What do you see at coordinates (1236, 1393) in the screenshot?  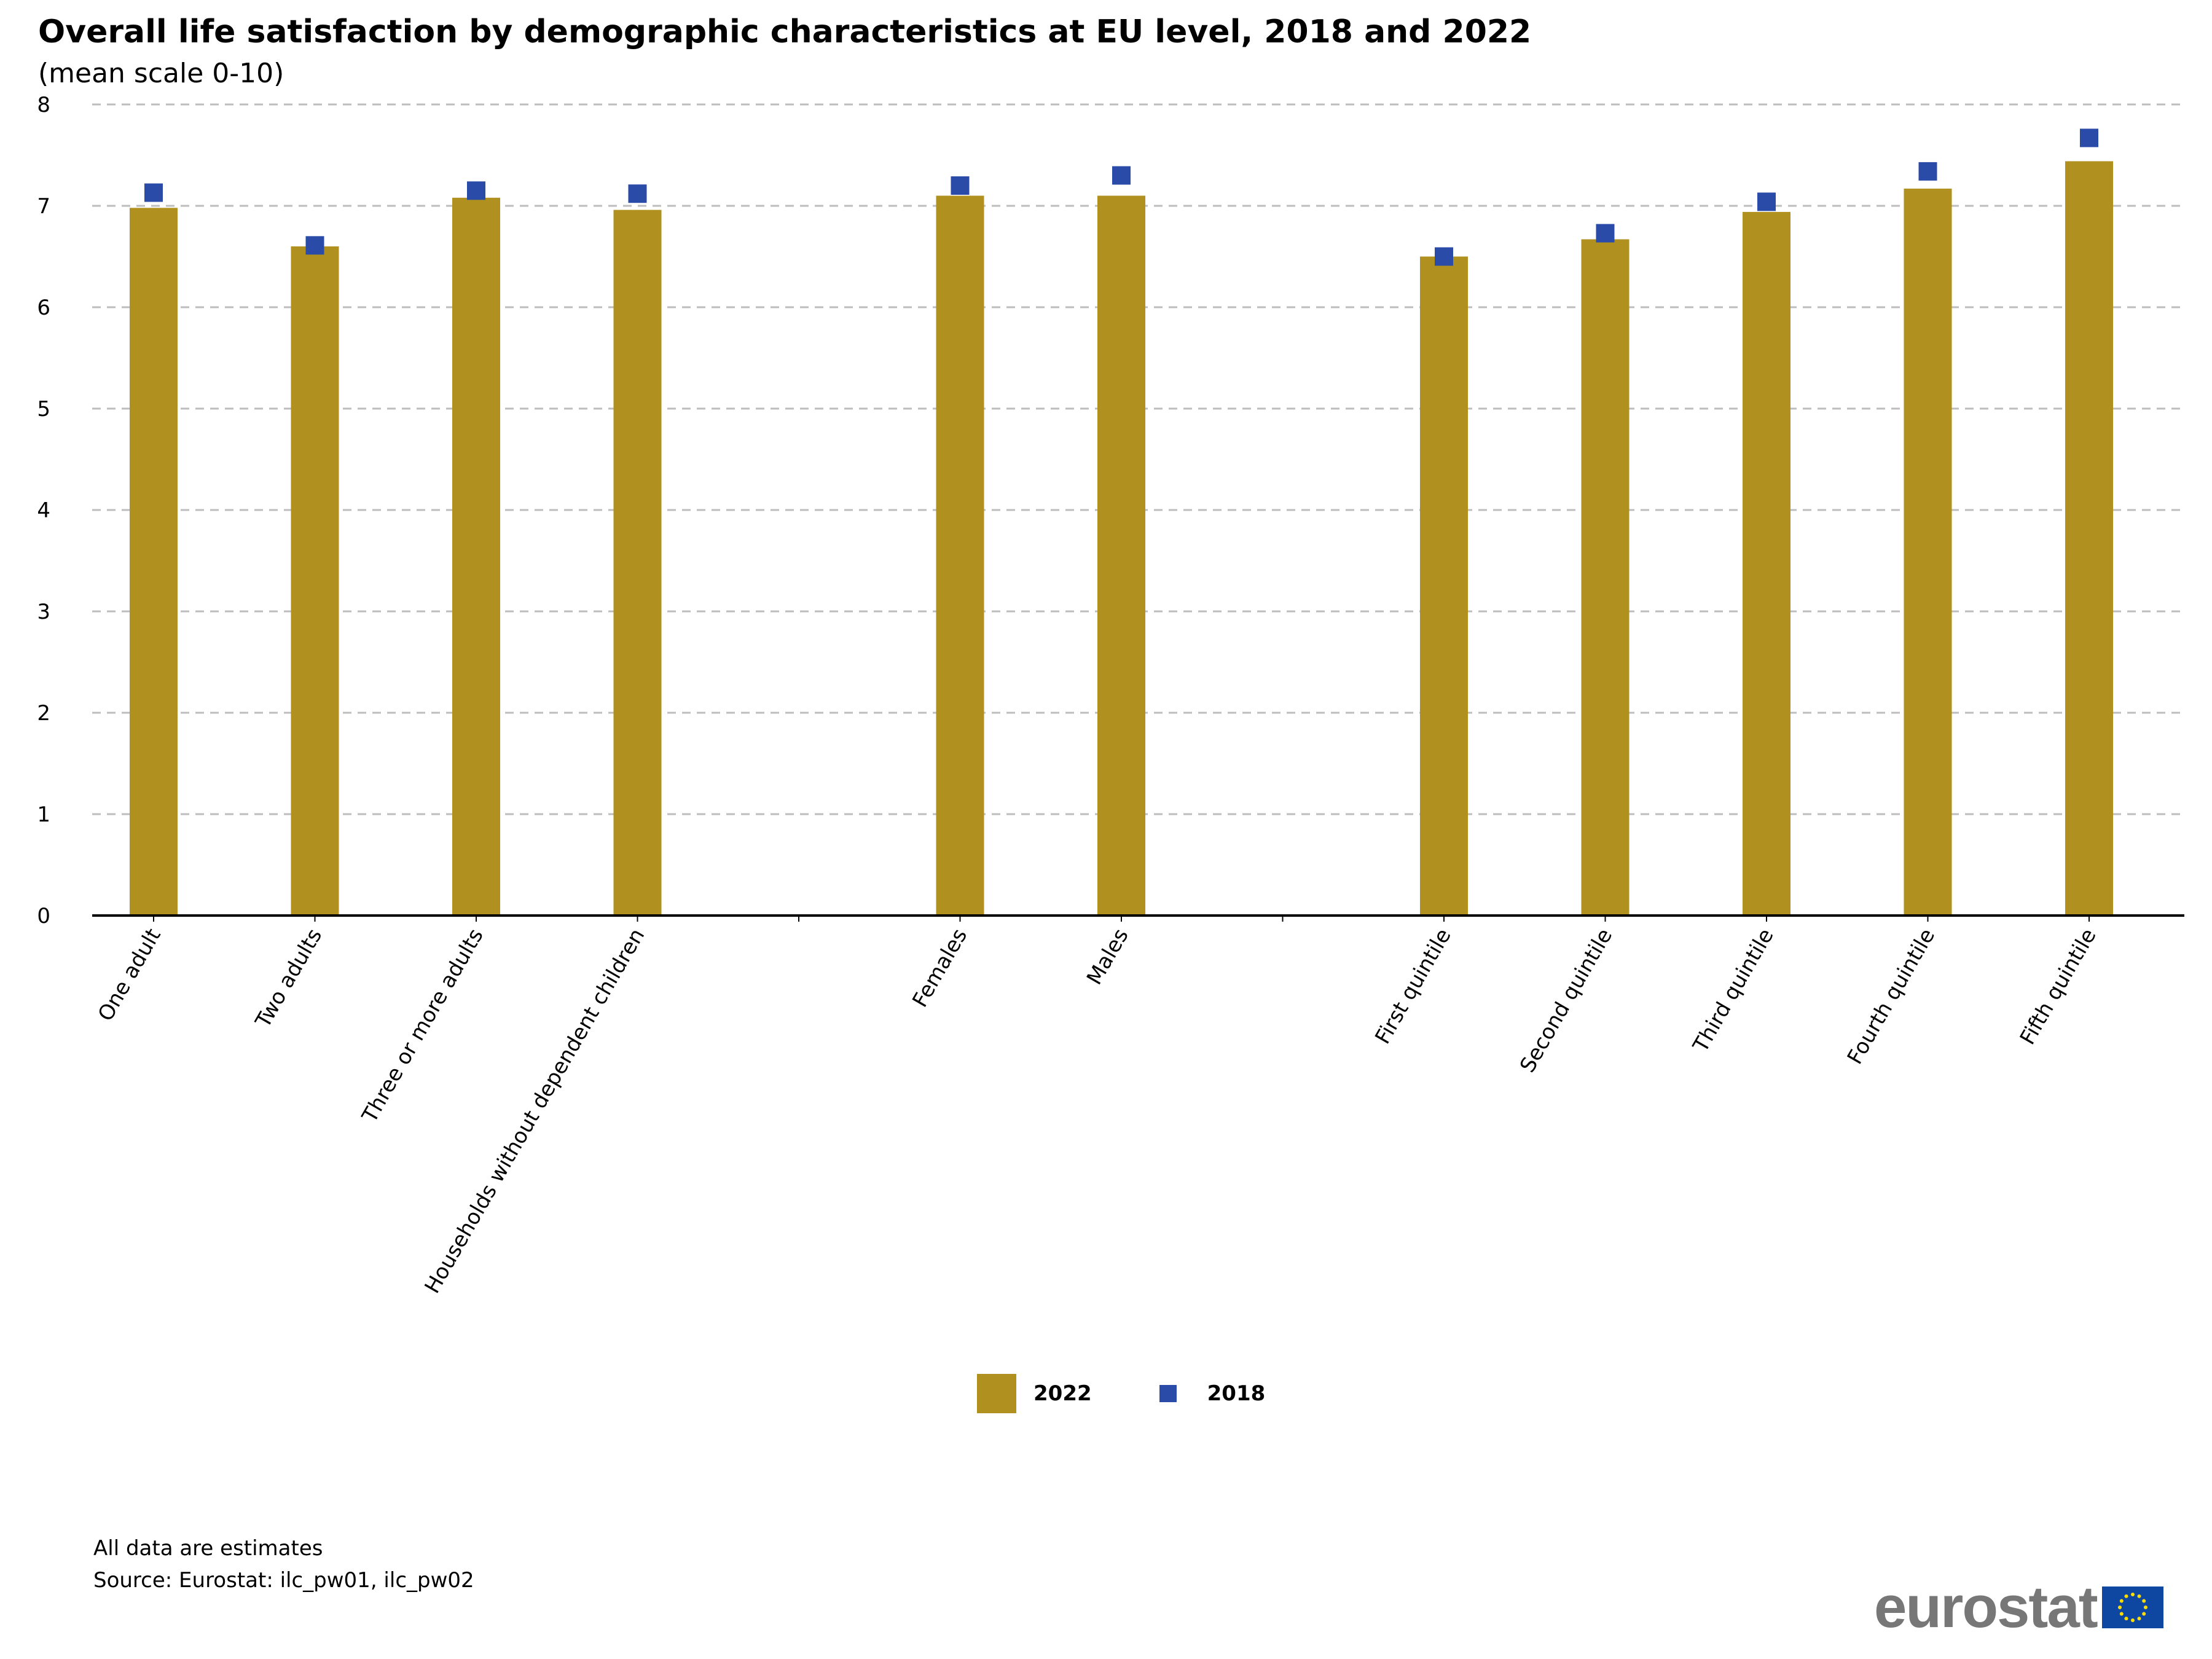 I see `legend-label-2018: 2018` at bounding box center [1236, 1393].